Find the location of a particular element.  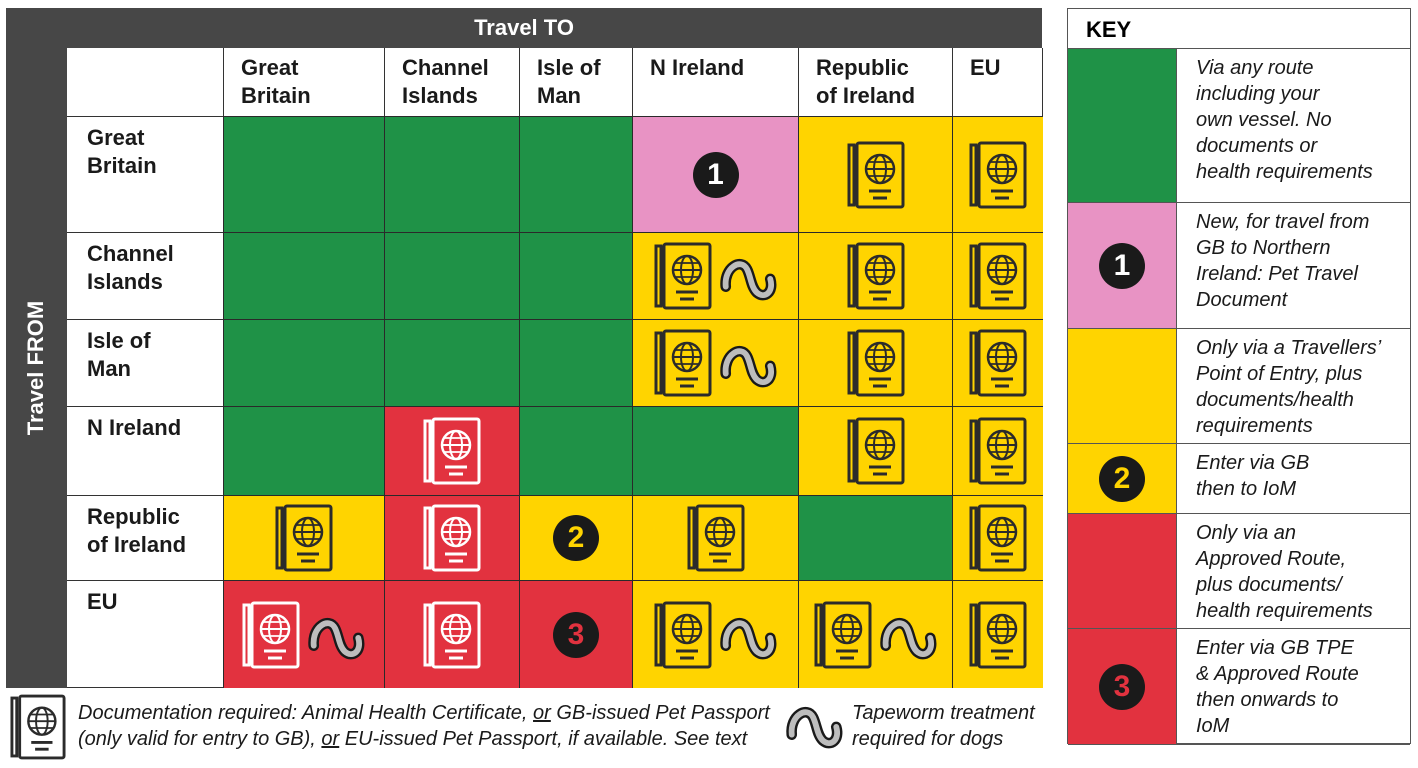

key-item: 2 Enter via GB then to IoM is located at coordinates (1239, 479).